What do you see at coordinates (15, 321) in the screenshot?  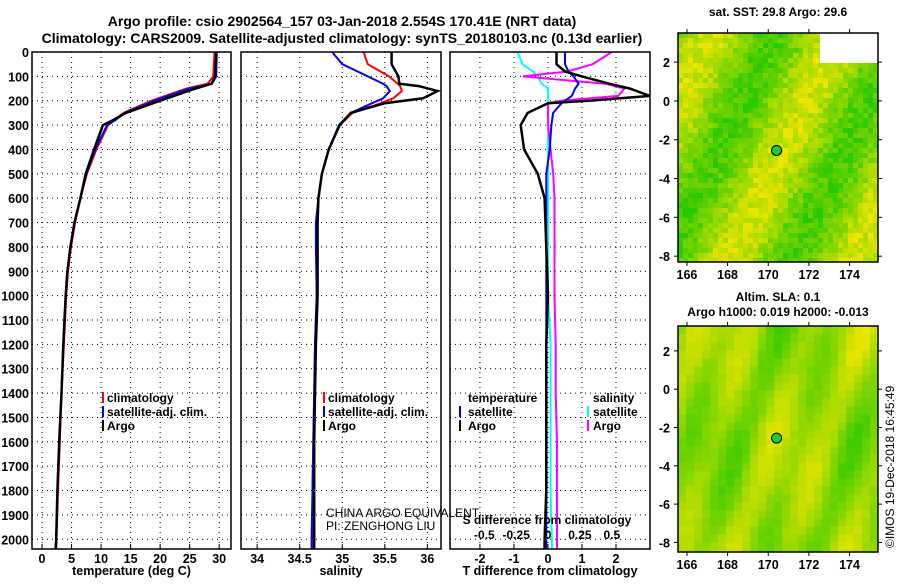 I see `y-tick-label: 1100` at bounding box center [15, 321].